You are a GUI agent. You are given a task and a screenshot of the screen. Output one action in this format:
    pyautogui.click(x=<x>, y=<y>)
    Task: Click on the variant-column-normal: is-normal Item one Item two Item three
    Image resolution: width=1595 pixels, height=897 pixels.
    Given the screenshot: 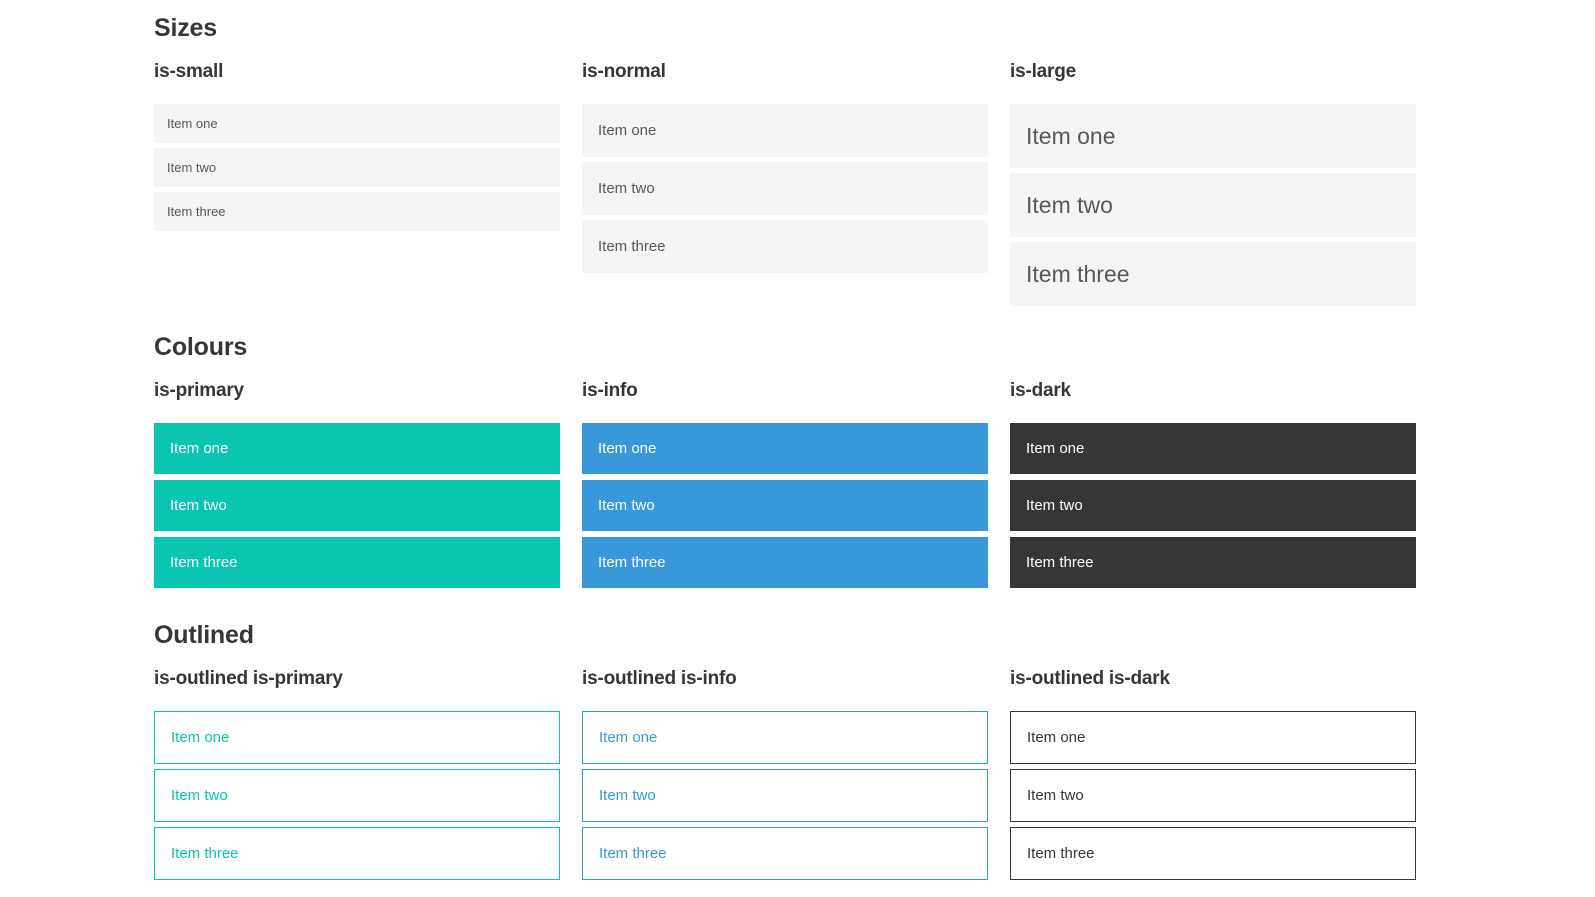 What is the action you would take?
    pyautogui.click(x=785, y=184)
    